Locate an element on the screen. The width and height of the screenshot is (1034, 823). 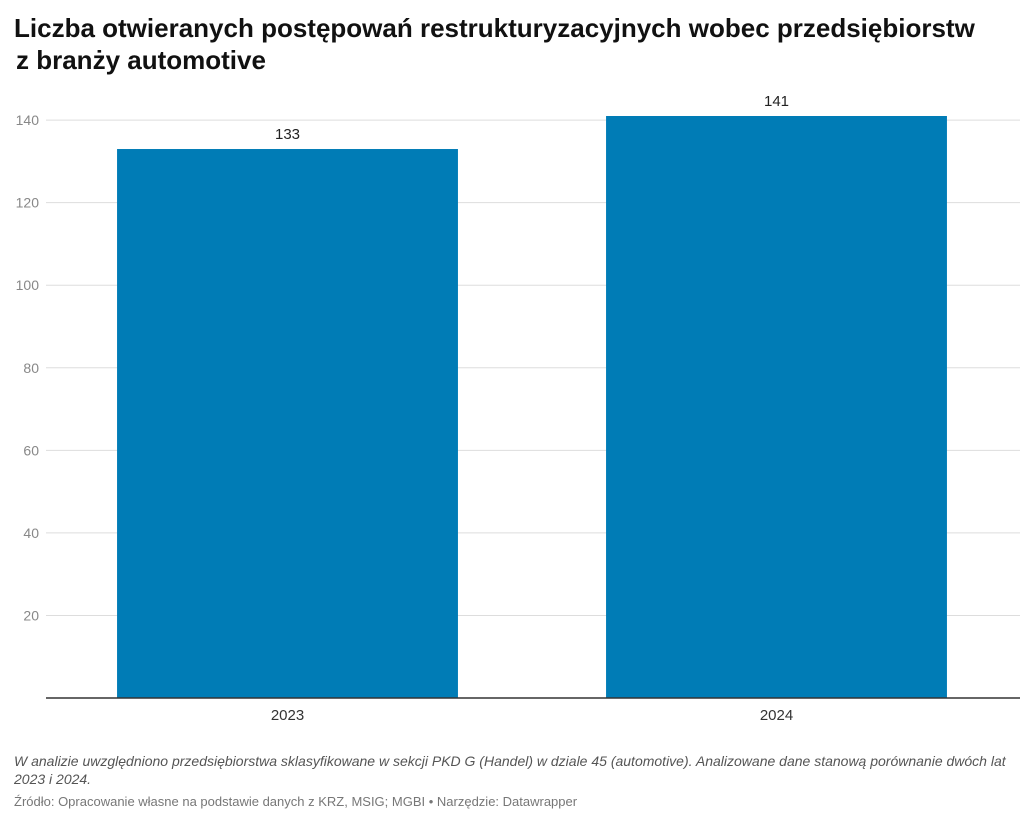
y-tick-label-100: 100 is located at coordinates (28, 285).